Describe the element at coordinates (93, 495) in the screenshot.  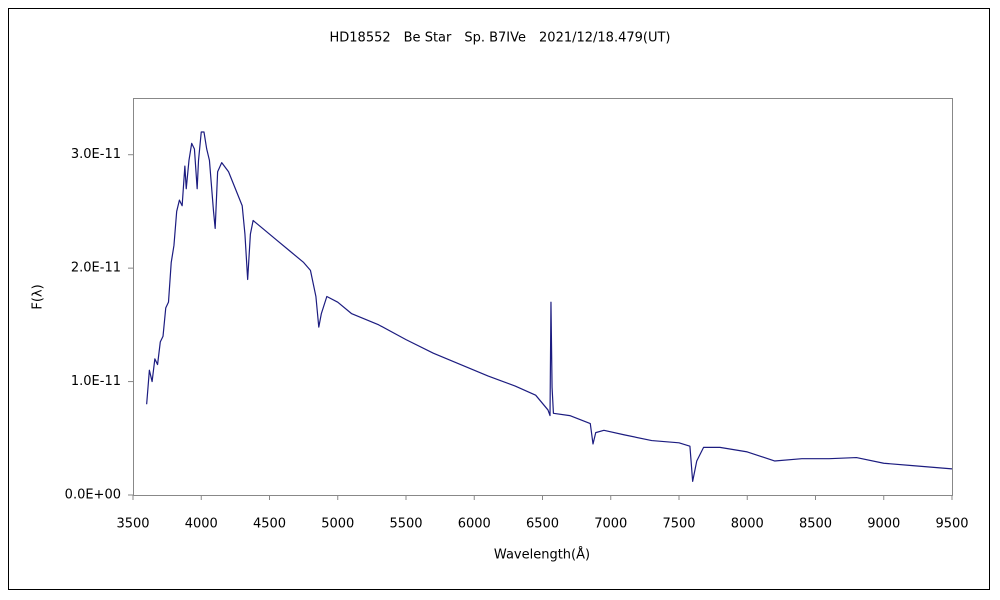
I see `y-tick-label: 0.0E+00` at that location.